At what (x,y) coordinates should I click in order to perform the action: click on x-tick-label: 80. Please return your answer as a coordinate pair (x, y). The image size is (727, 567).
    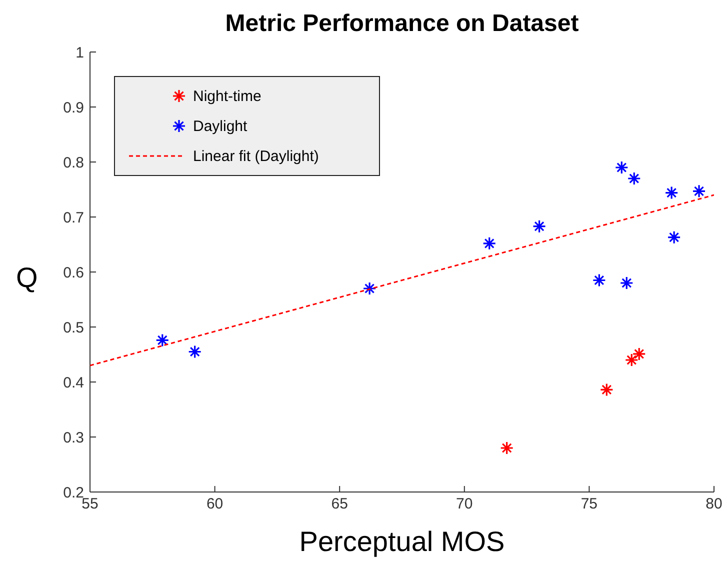
    Looking at the image, I should click on (714, 504).